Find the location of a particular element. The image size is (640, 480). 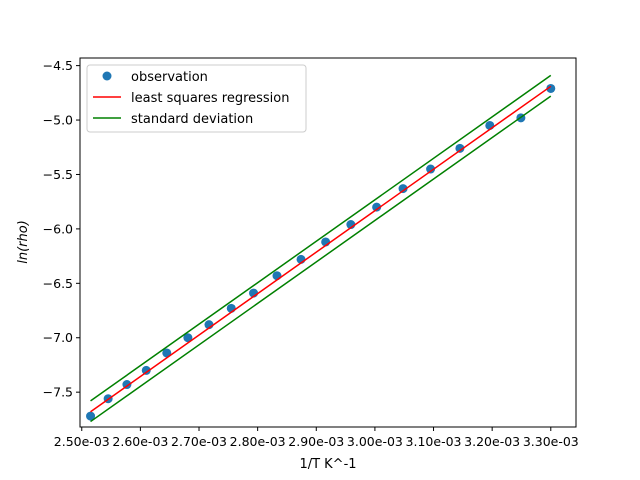

legend-marker-observation is located at coordinates (107, 76).